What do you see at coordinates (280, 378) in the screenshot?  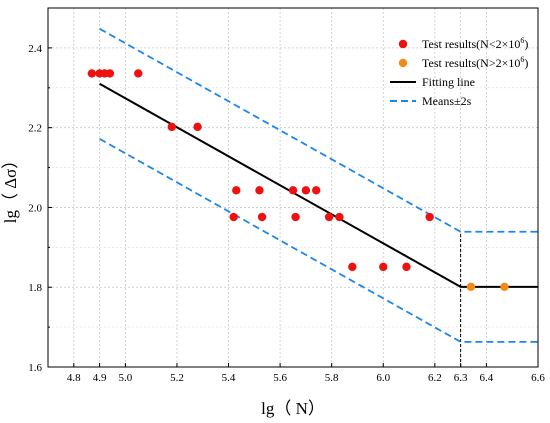 I see `x-tick-label: 5.6` at bounding box center [280, 378].